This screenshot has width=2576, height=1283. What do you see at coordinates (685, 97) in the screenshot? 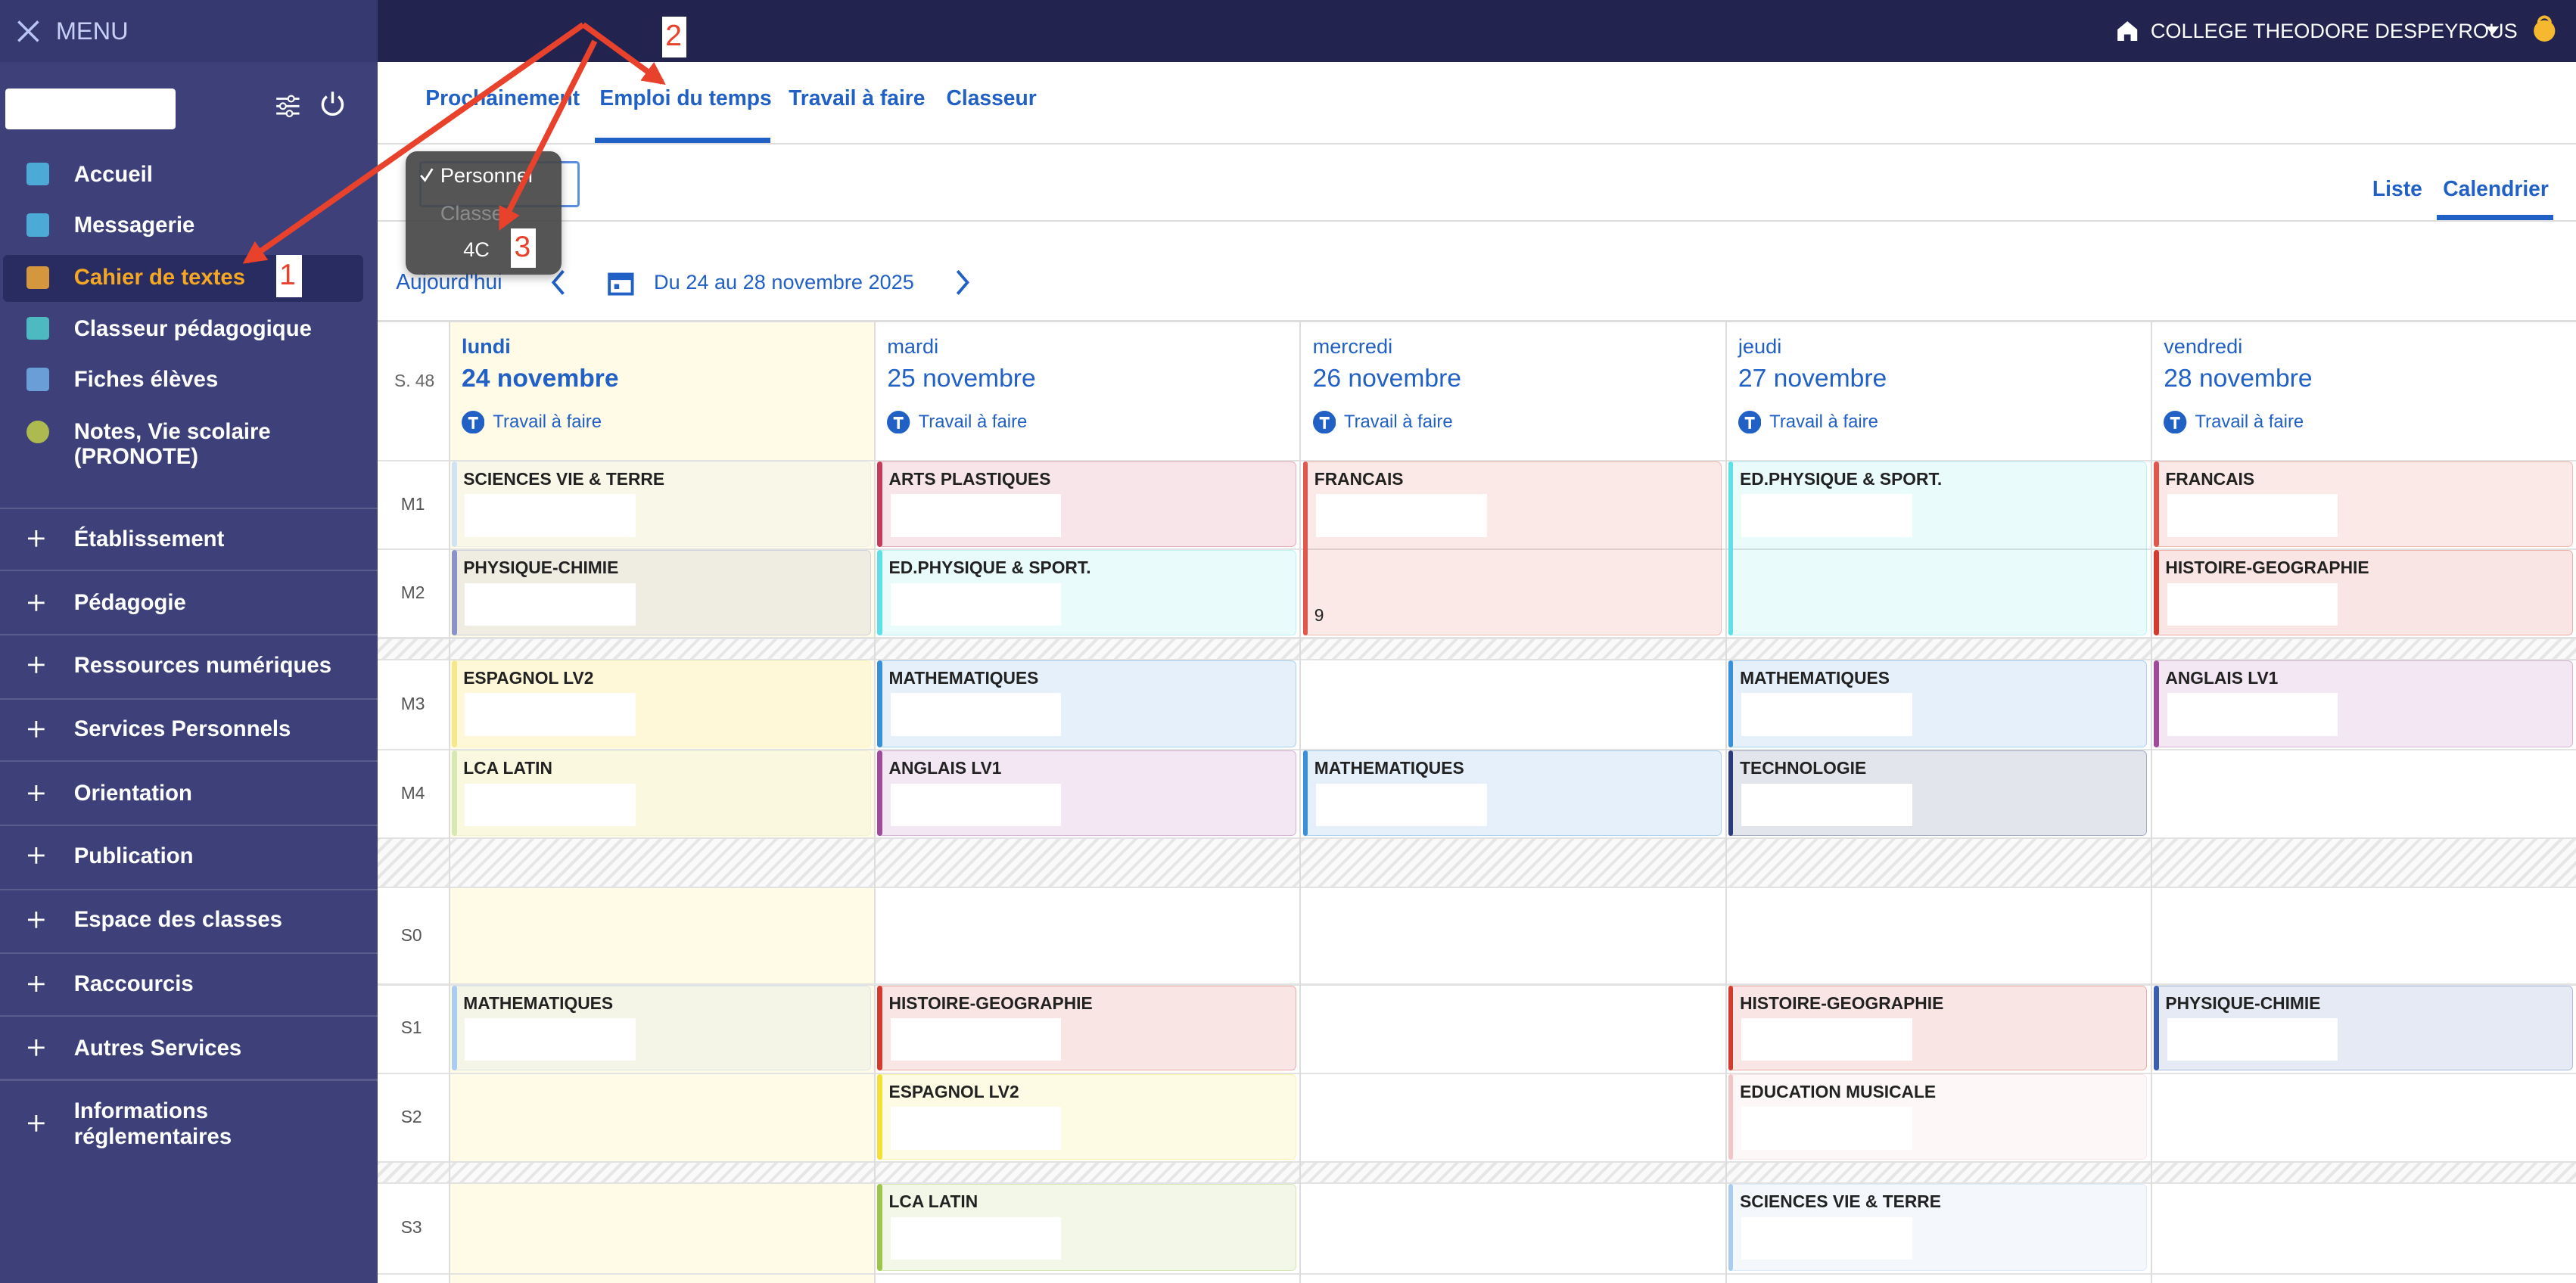
I see `tab: Emploi du temps` at bounding box center [685, 97].